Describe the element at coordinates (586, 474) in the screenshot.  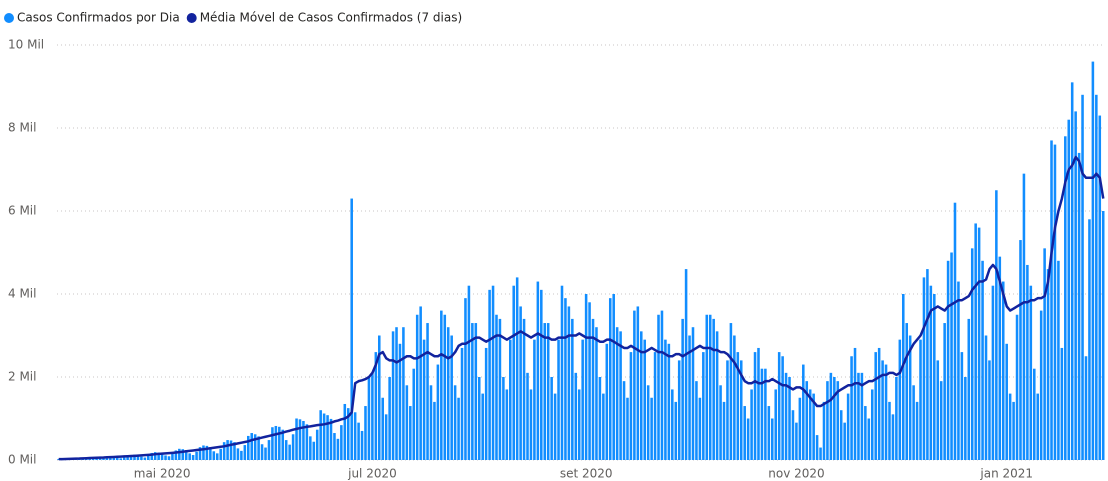
I see `x-tick-label: set 2020` at that location.